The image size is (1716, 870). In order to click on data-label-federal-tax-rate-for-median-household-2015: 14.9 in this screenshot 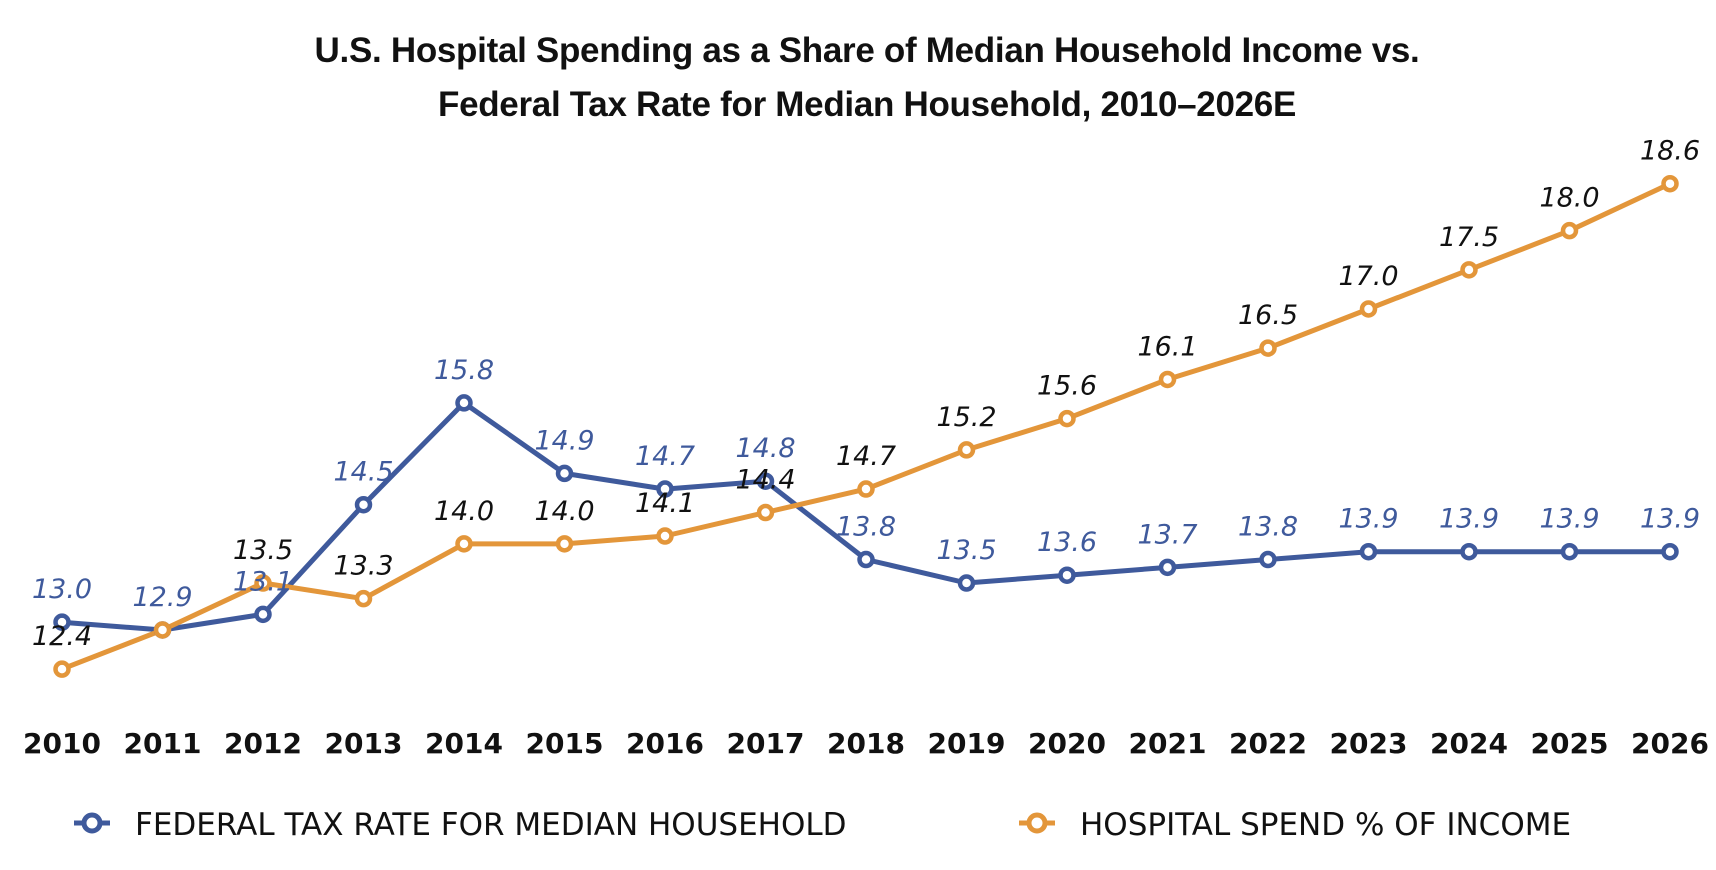, I will do `click(564, 440)`.